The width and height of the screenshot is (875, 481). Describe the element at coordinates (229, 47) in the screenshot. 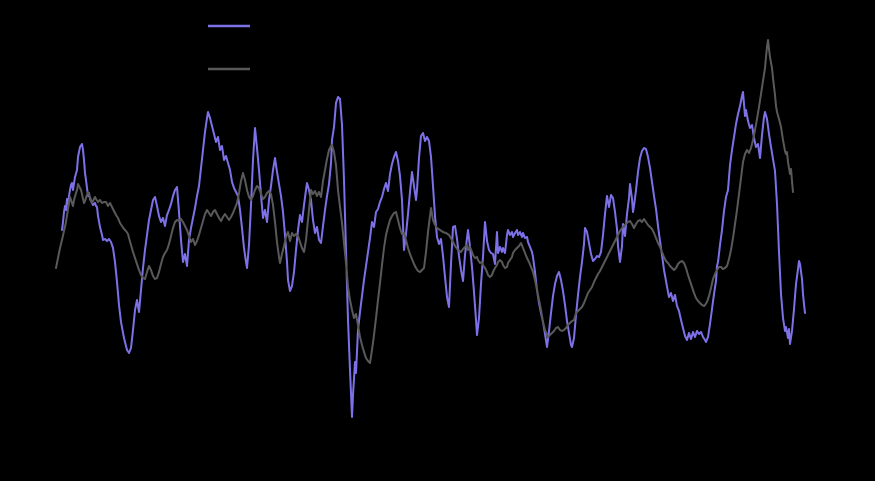

I see `legend` at that location.